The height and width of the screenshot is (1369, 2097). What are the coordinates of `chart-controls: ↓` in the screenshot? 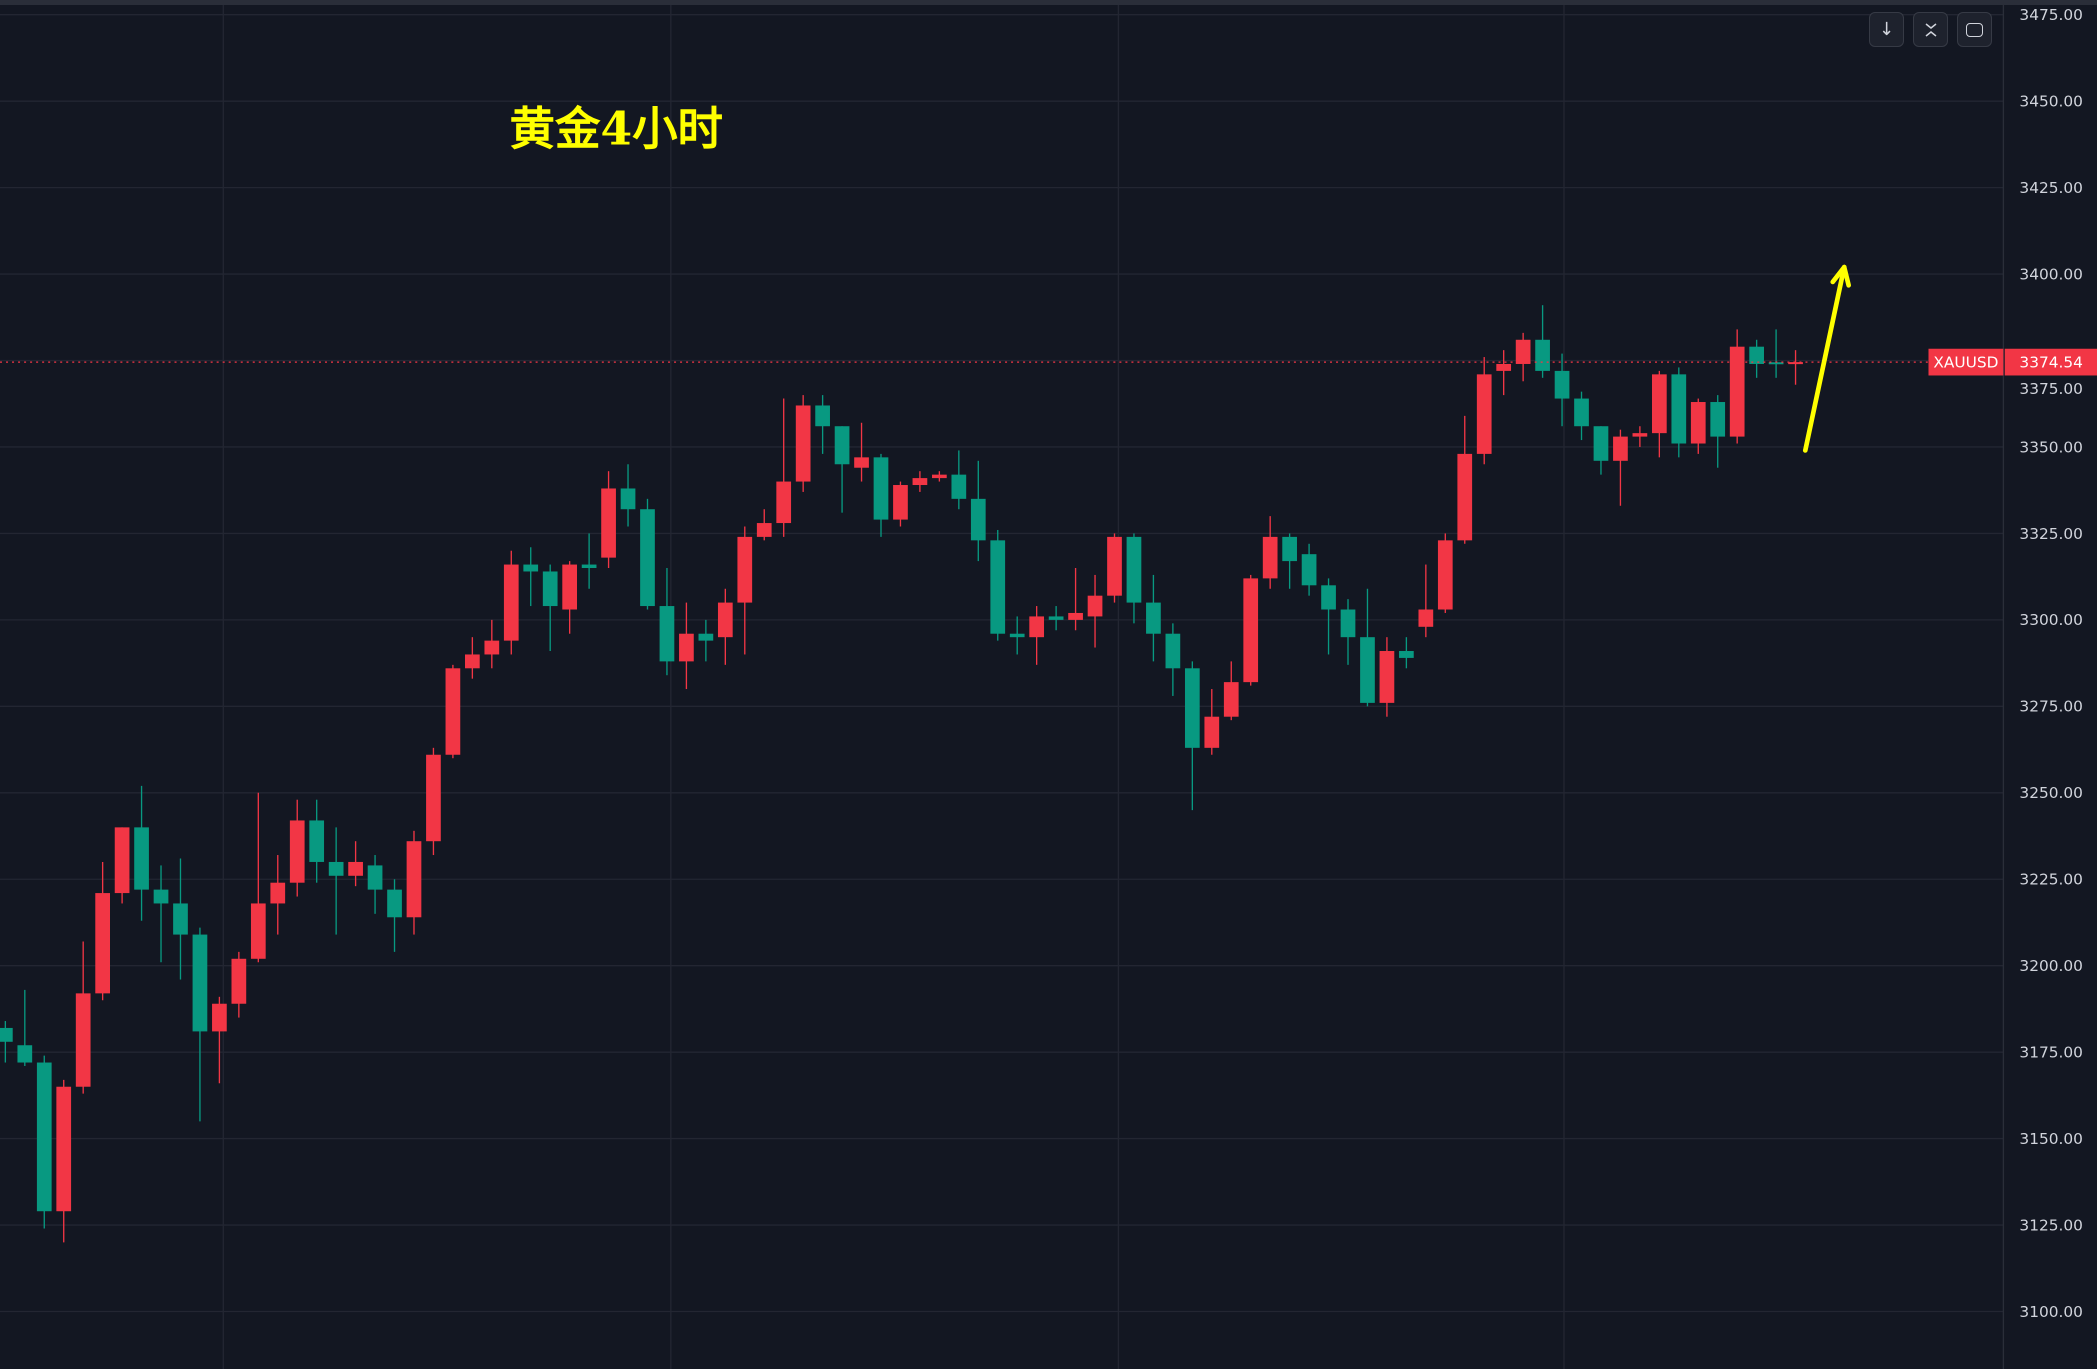 It's located at (1930, 29).